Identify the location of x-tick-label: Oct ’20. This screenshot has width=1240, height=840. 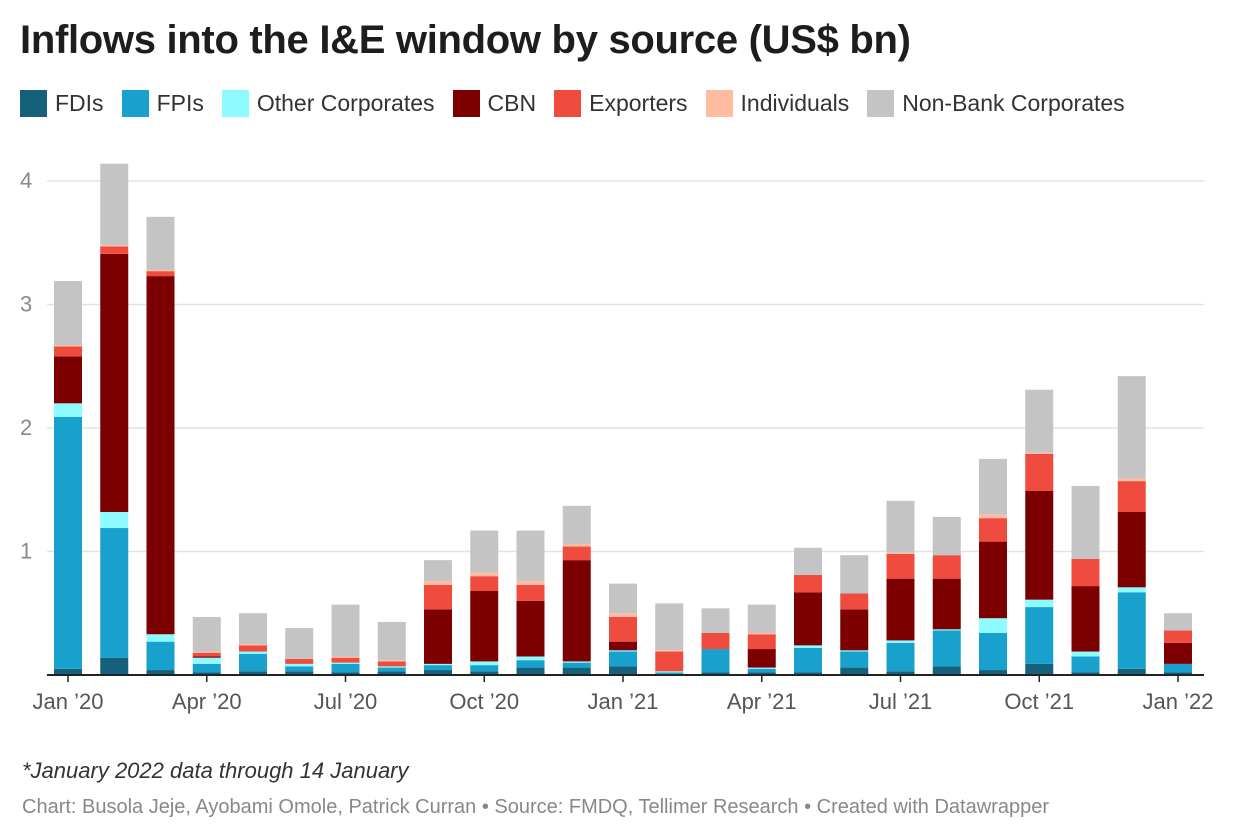
(484, 701).